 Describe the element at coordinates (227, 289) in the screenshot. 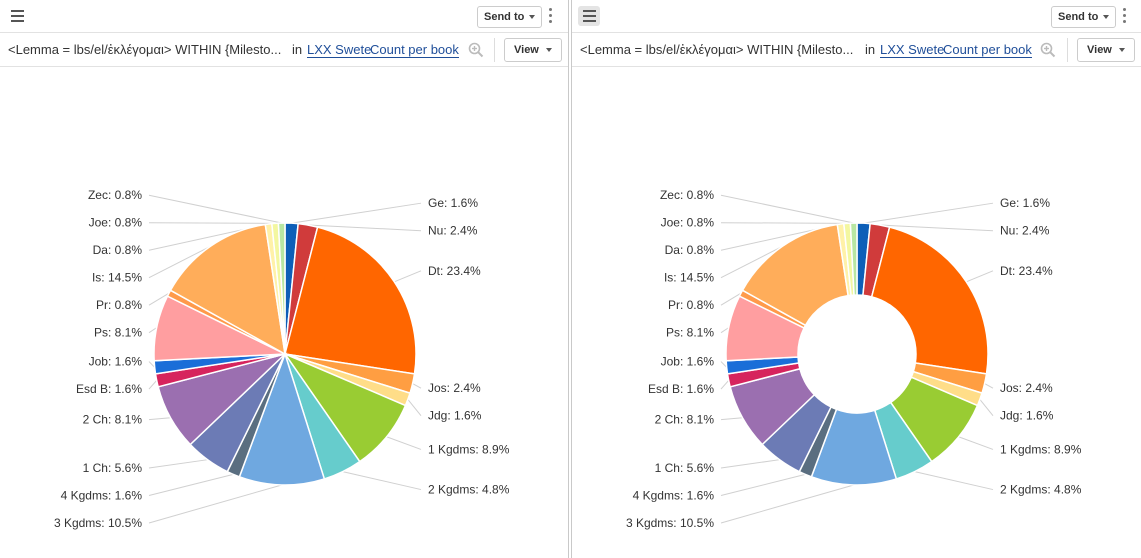

I see `pie-slice-is` at that location.